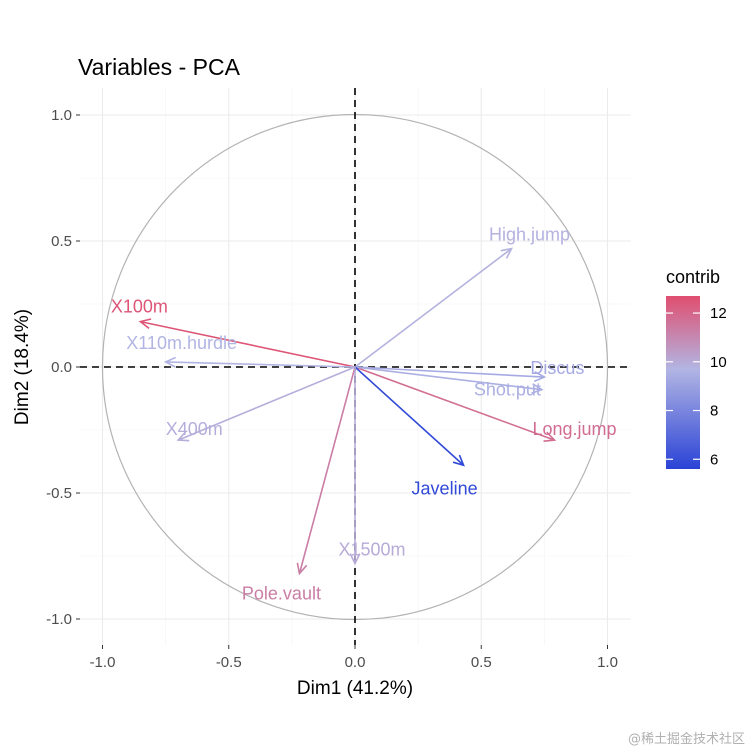  I want to click on x-tick-label: -1.0, so click(103, 662).